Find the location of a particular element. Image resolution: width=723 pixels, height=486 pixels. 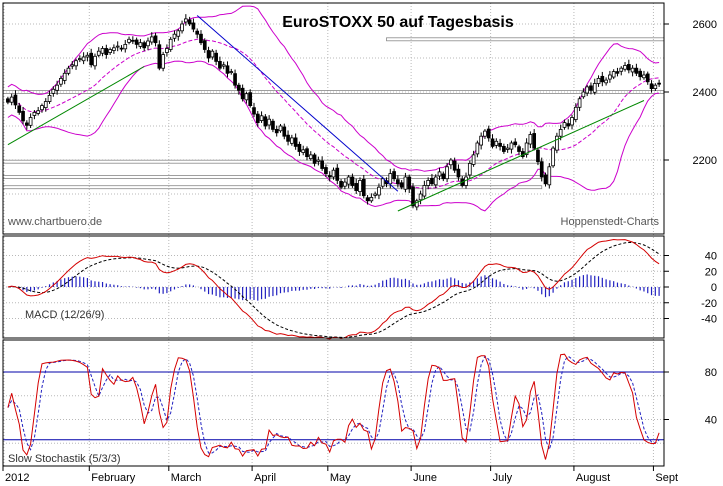

macd-tick-label: 20 is located at coordinates (711, 272).